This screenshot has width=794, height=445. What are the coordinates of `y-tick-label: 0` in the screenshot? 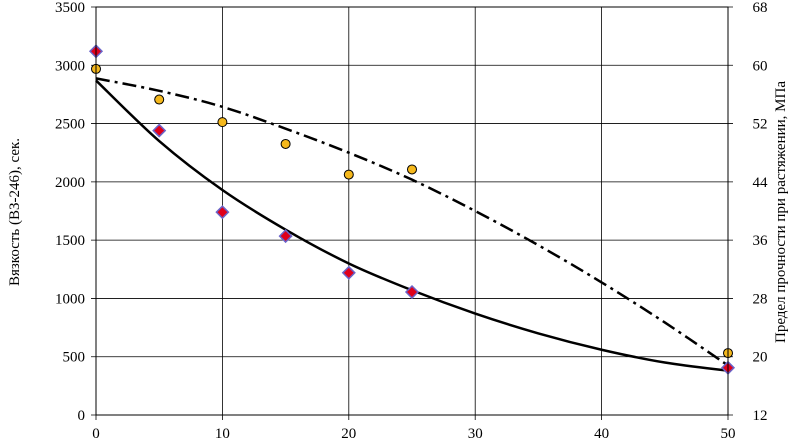 It's located at (82, 416).